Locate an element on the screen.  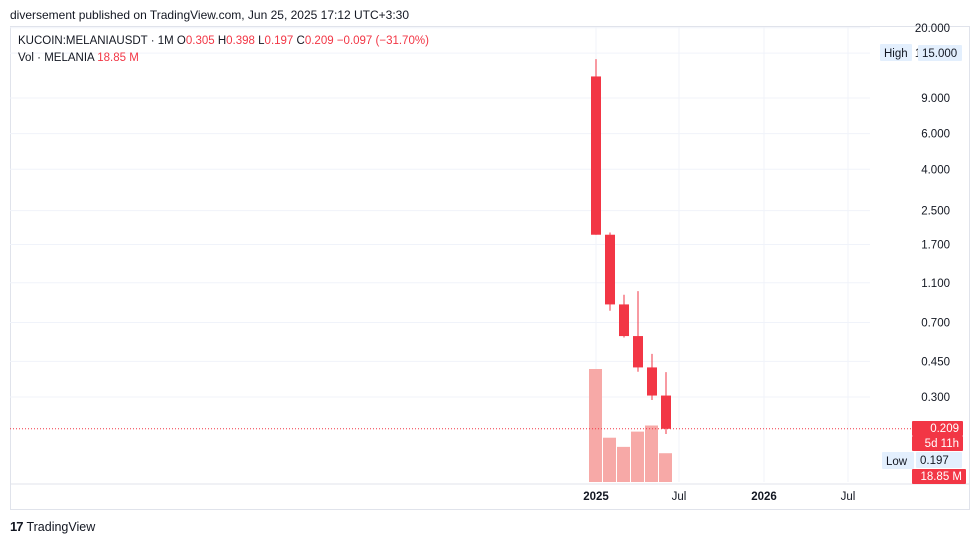
high-value: 0.398 is located at coordinates (240, 41).